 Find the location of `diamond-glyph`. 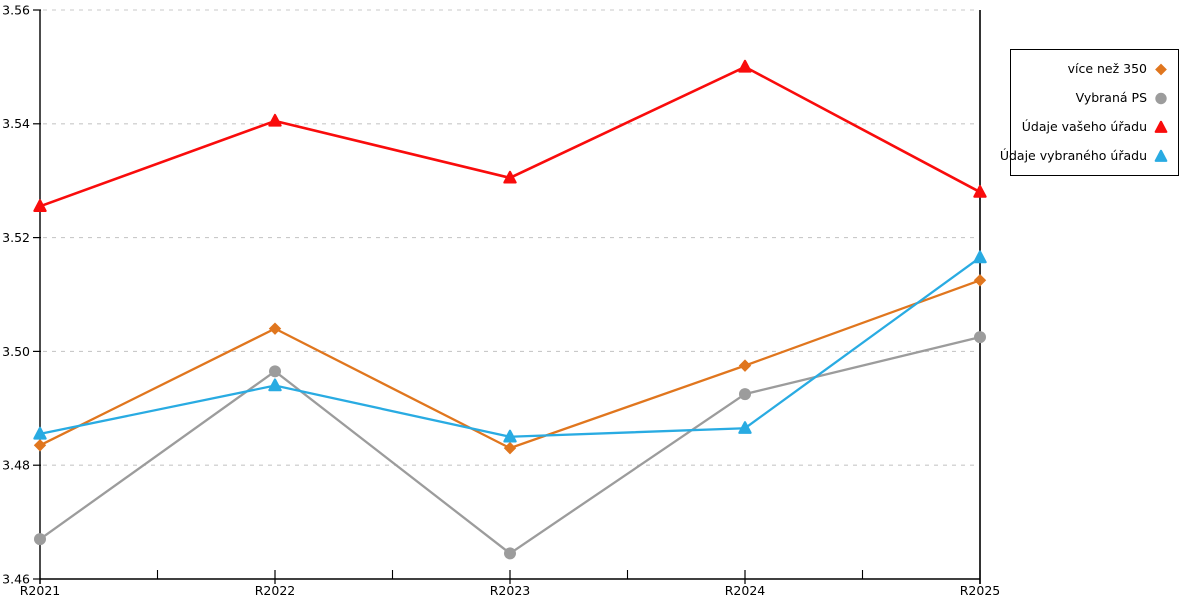

diamond-glyph is located at coordinates (1161, 69).